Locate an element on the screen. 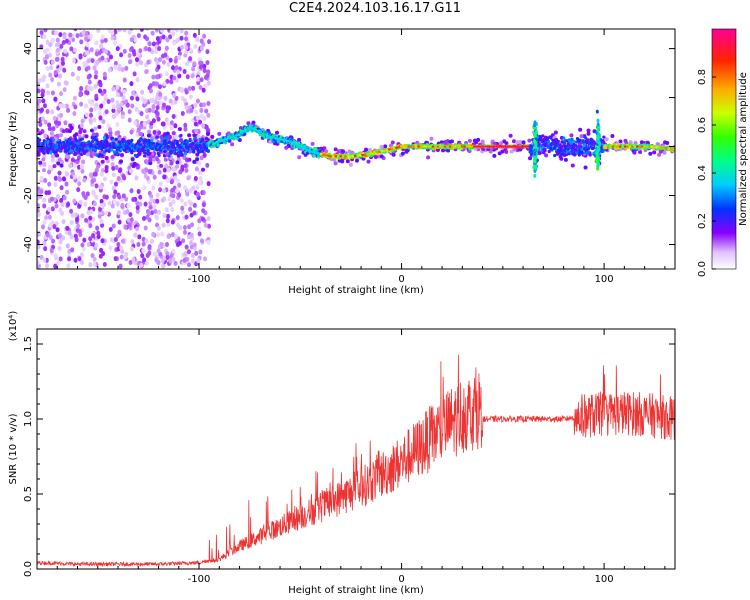  snr-y-tick-label: 0.5 is located at coordinates (28, 494).